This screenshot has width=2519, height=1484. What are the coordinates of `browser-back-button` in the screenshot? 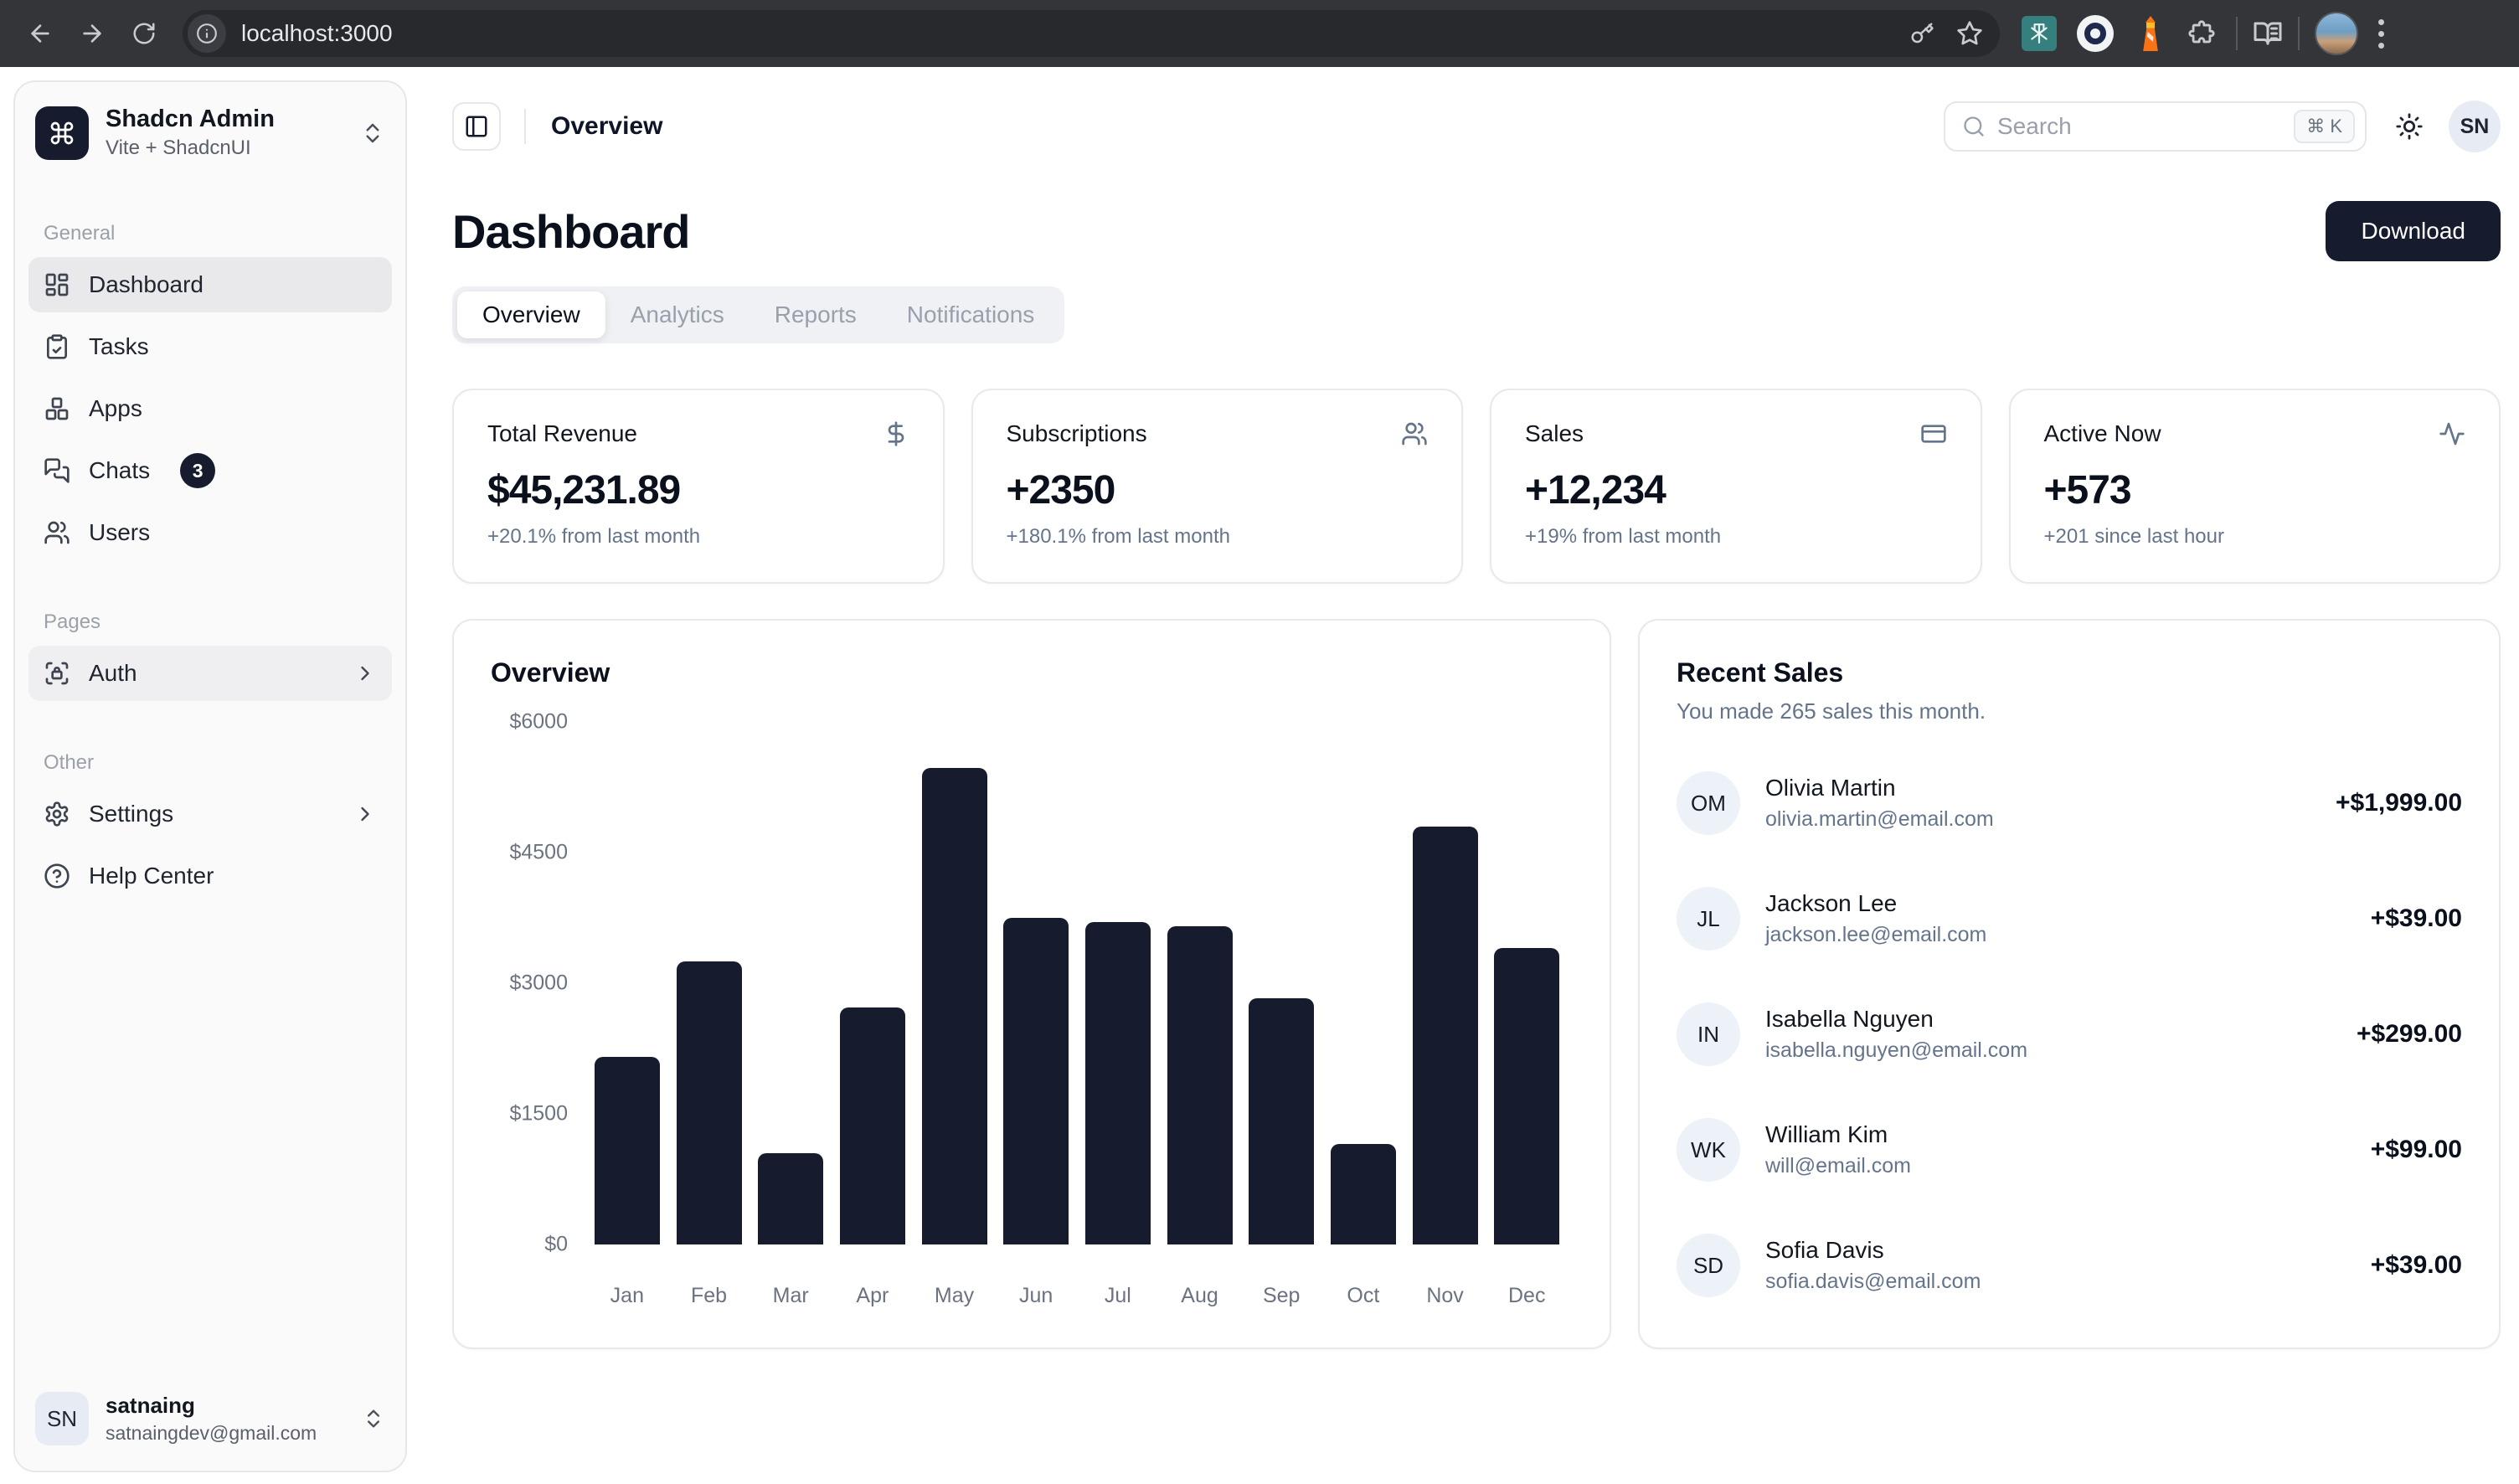 It's located at (40, 33).